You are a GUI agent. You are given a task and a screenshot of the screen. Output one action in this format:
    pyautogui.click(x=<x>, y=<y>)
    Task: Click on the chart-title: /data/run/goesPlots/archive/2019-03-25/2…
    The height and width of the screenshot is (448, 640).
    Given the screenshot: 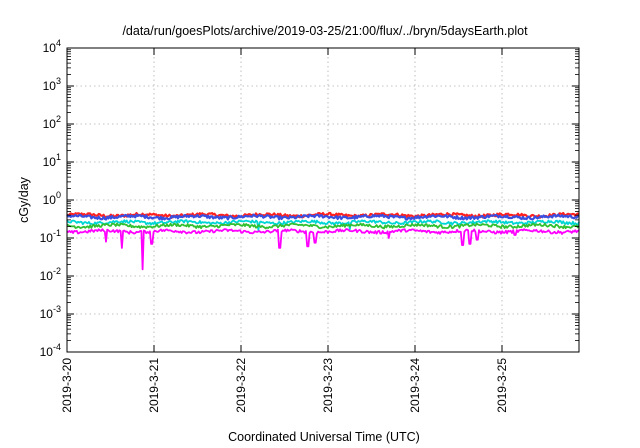 What is the action you would take?
    pyautogui.click(x=325, y=31)
    